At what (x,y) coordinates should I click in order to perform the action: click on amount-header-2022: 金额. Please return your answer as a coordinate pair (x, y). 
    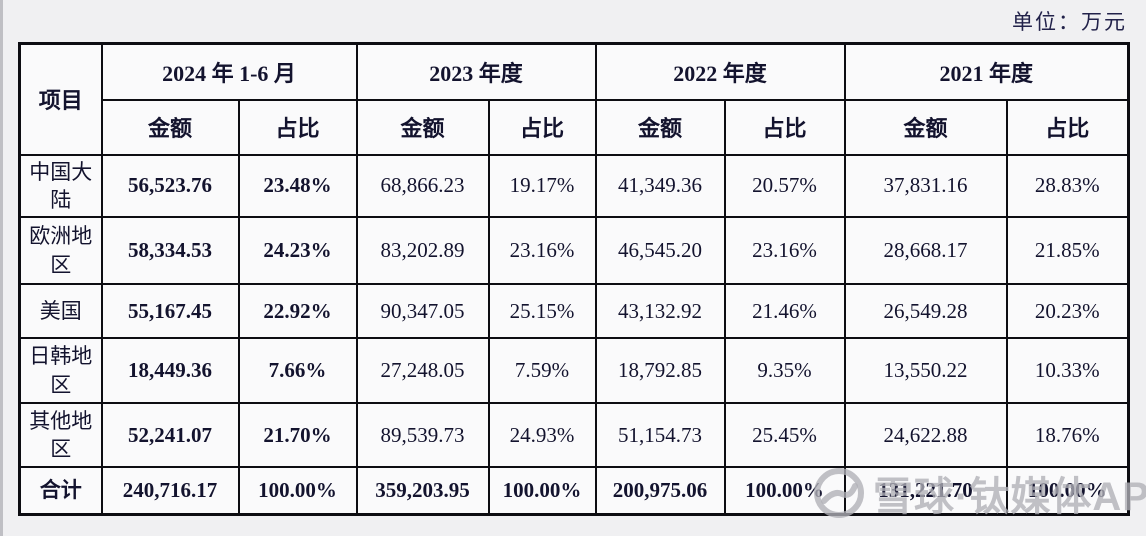
    Looking at the image, I should click on (660, 127).